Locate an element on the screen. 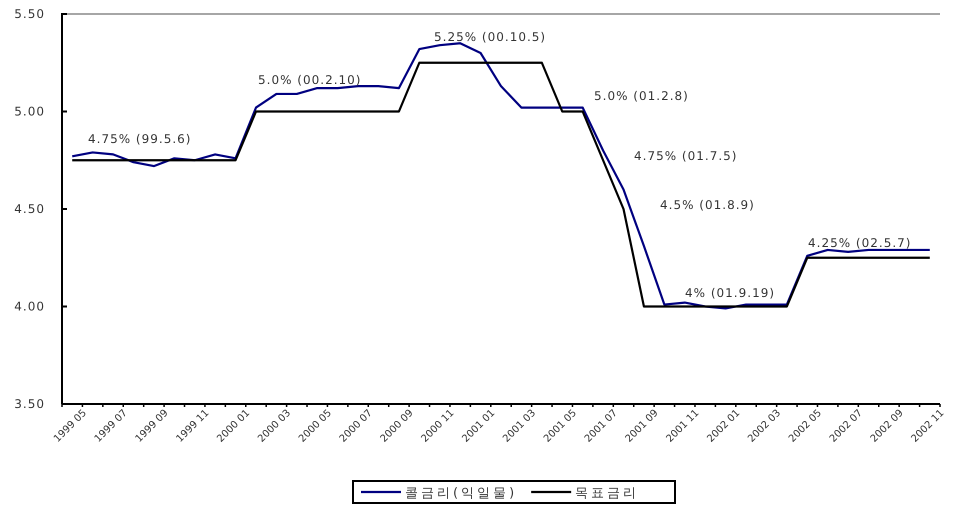 The image size is (961, 505). annotation: 4.25% (02.5.7) is located at coordinates (860, 243).